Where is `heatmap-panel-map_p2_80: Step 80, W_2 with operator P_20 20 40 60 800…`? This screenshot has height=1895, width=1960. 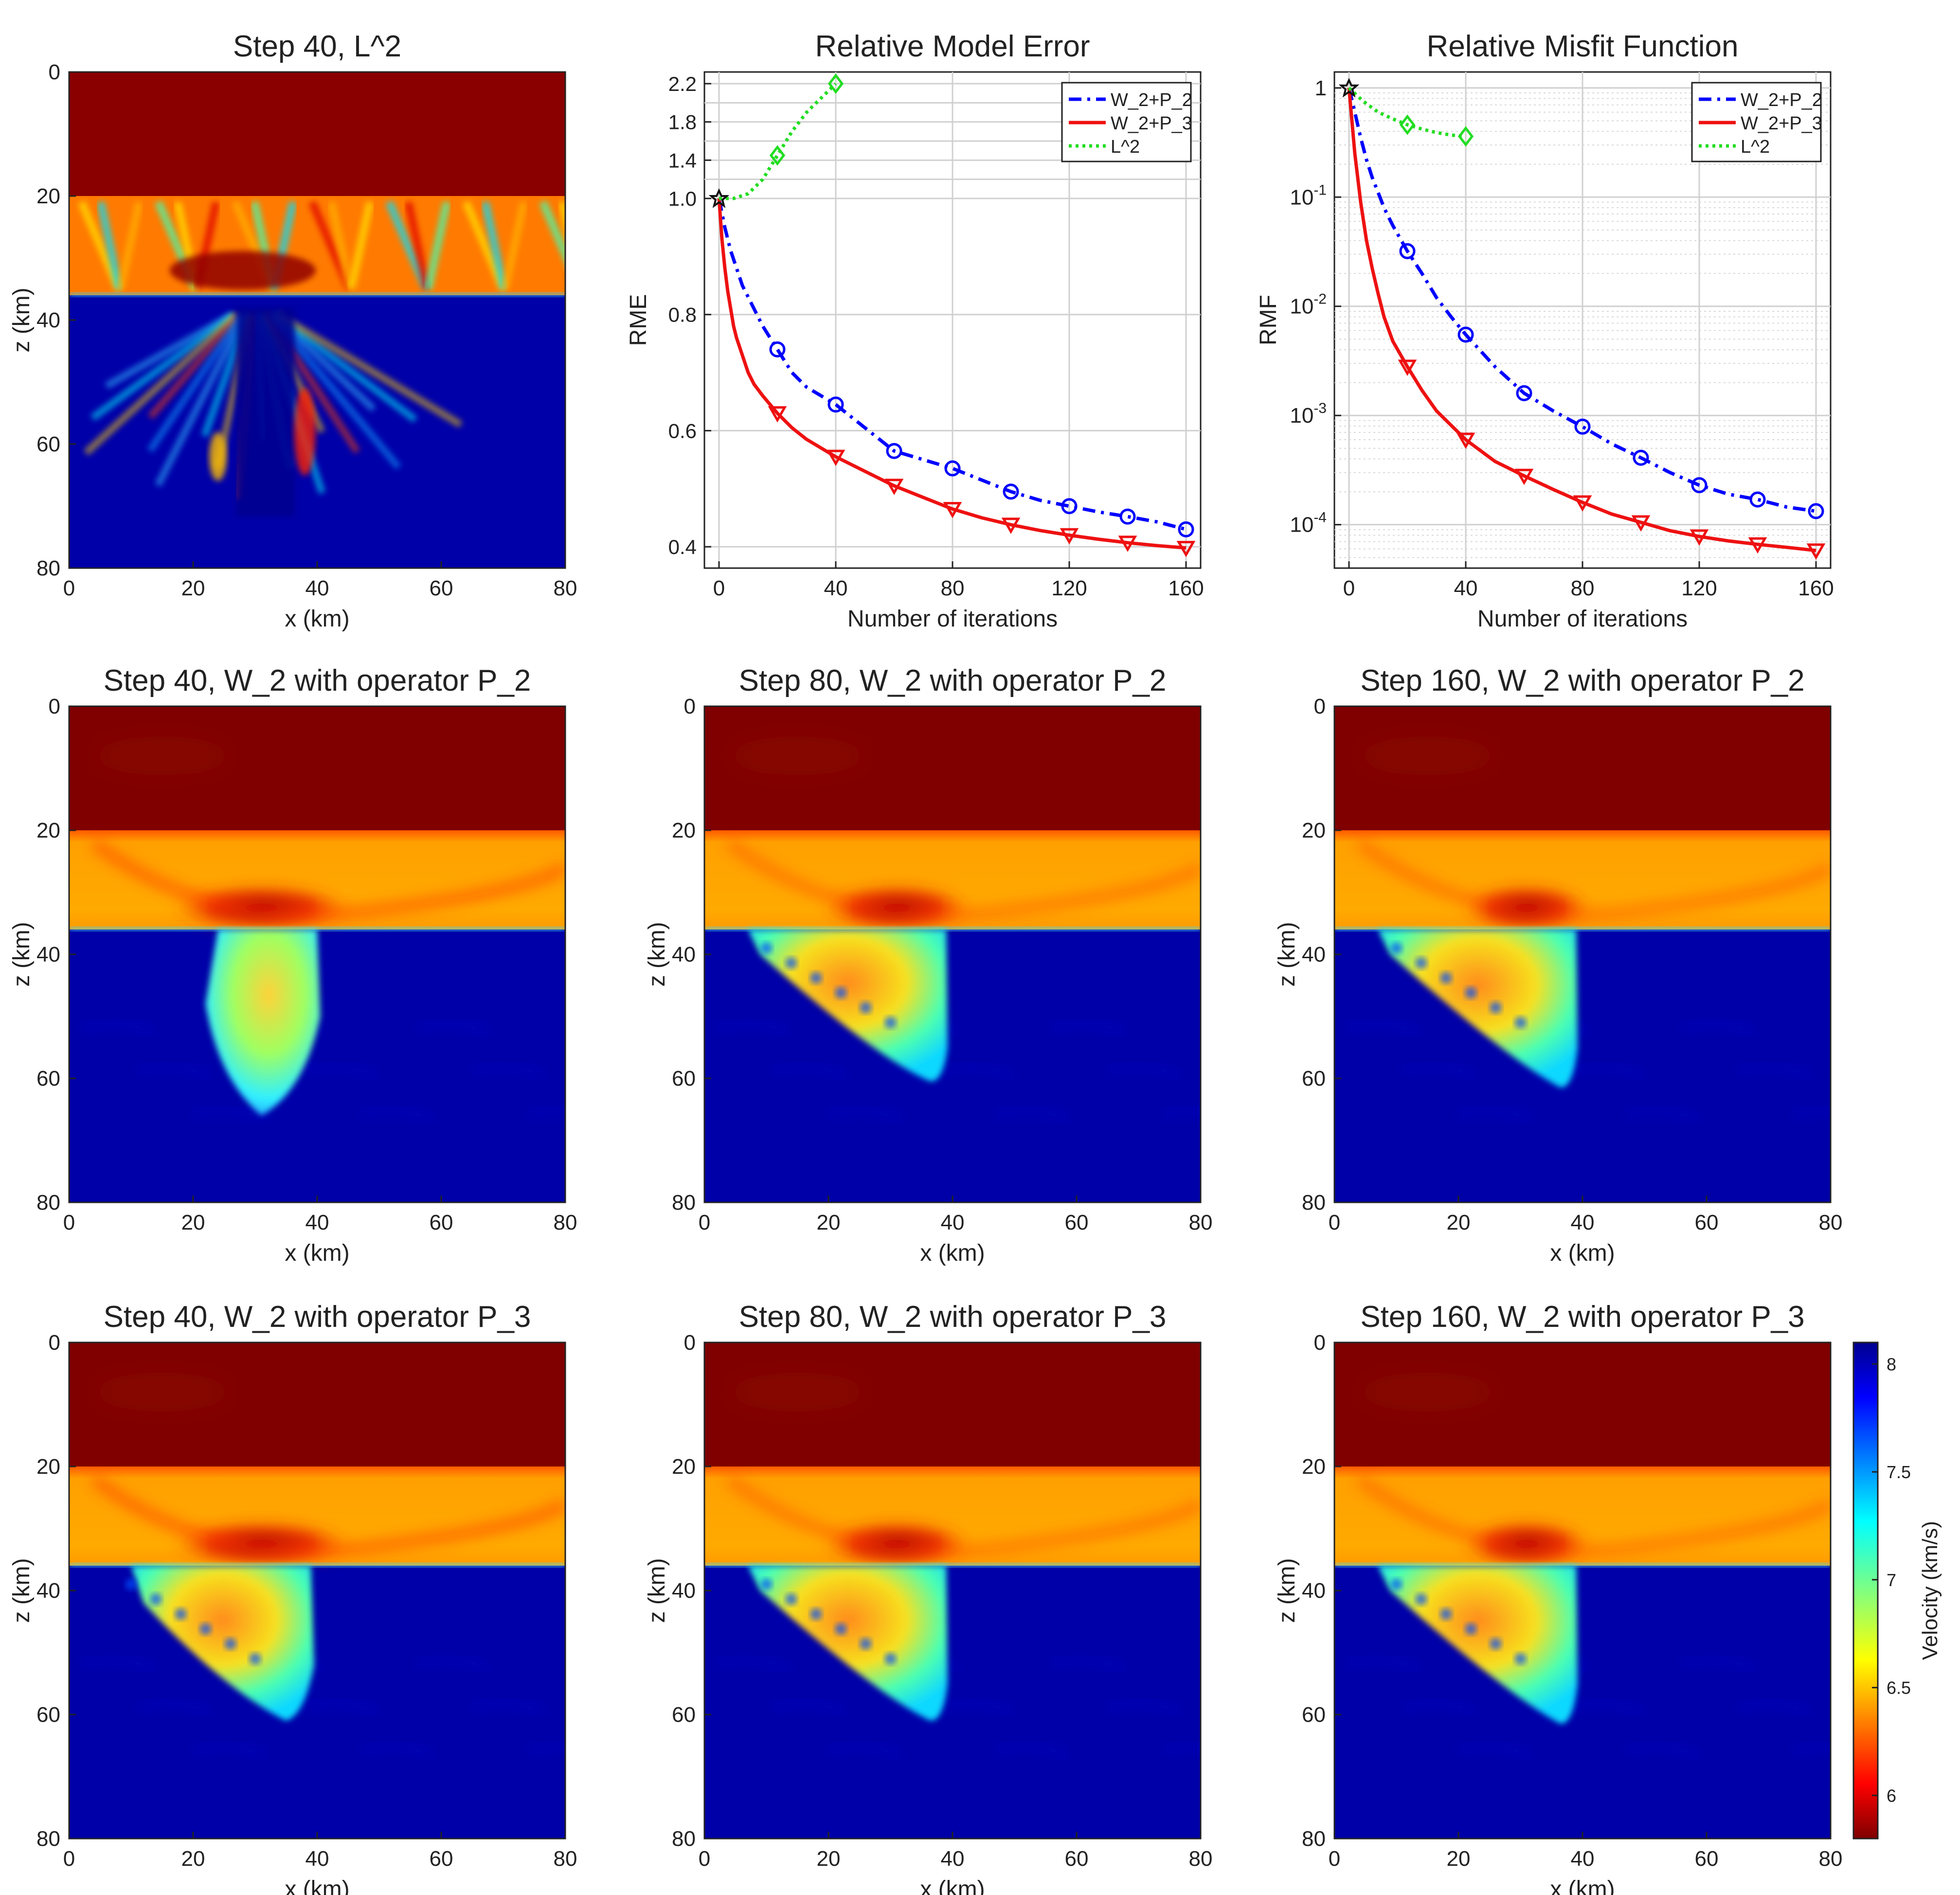 heatmap-panel-map_p2_80: Step 80, W_2 with operator P_20 20 40 60 800… is located at coordinates (928, 965).